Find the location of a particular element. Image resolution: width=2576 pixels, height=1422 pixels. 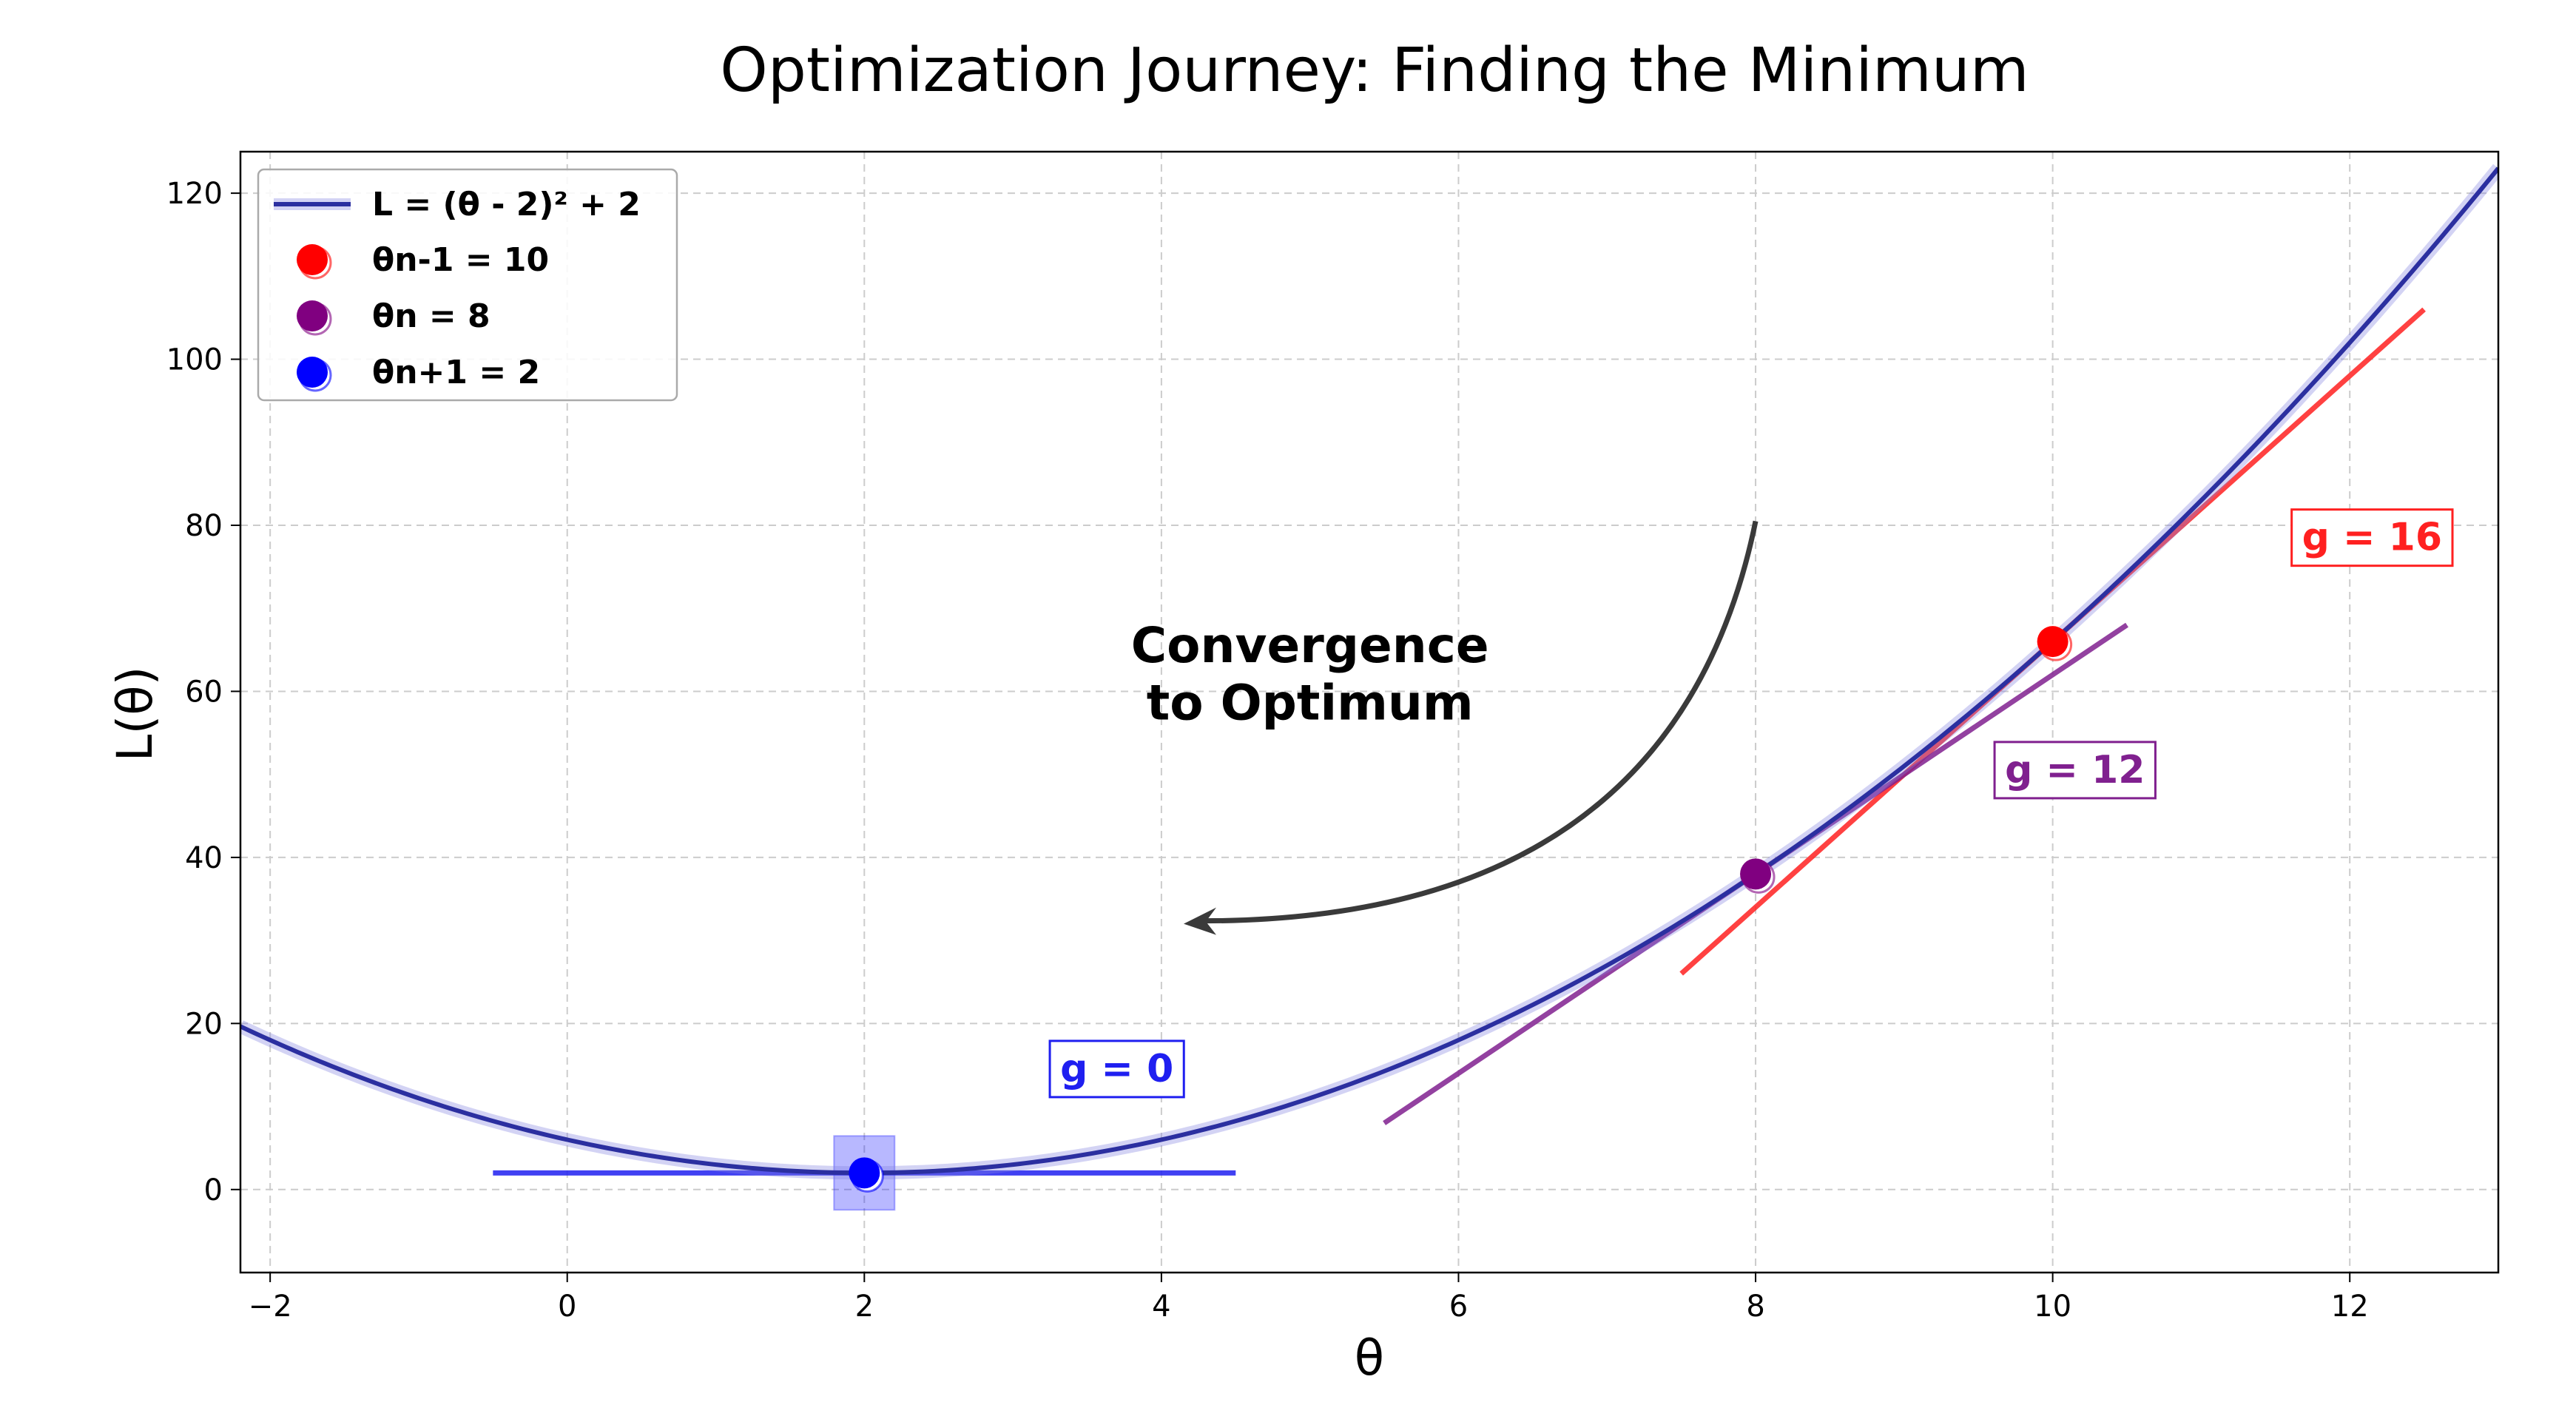

y-axis-ticks: 0 20 40 60 80 100 120 is located at coordinates (203, 692).